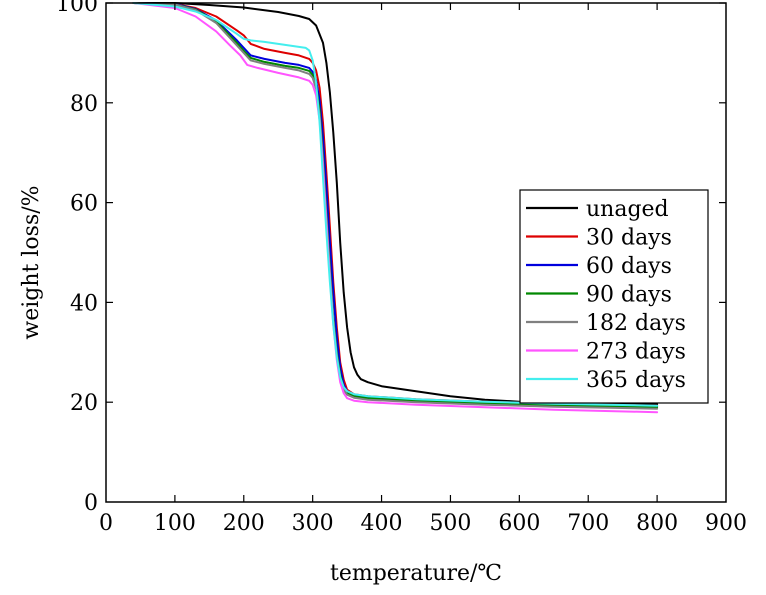 Image resolution: width=766 pixels, height=595 pixels. Describe the element at coordinates (84, 204) in the screenshot. I see `y-tick-label: 60` at that location.